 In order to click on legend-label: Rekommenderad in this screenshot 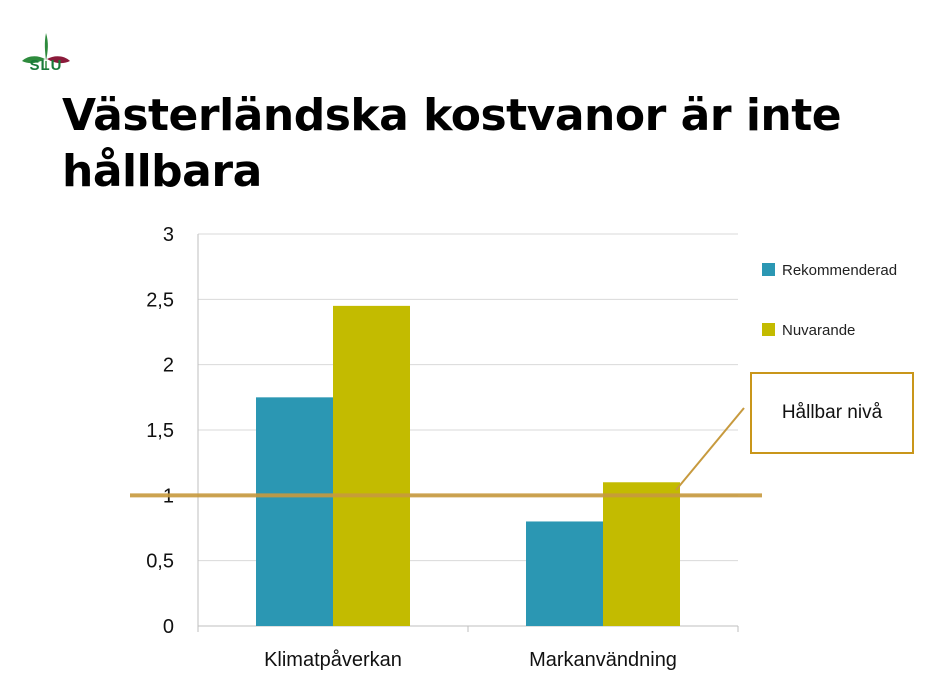, I will do `click(839, 270)`.